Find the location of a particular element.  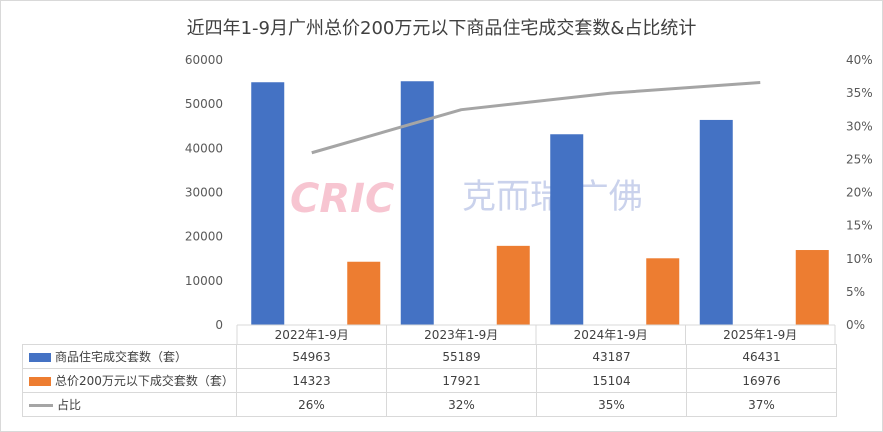

y-tick-label: 30000 is located at coordinates (204, 193).